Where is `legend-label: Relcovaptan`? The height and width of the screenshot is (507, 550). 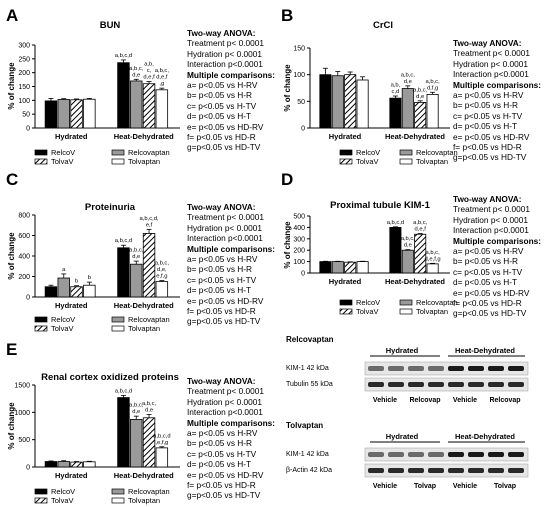
legend-label: Relcovaptan is located at coordinates (149, 319).